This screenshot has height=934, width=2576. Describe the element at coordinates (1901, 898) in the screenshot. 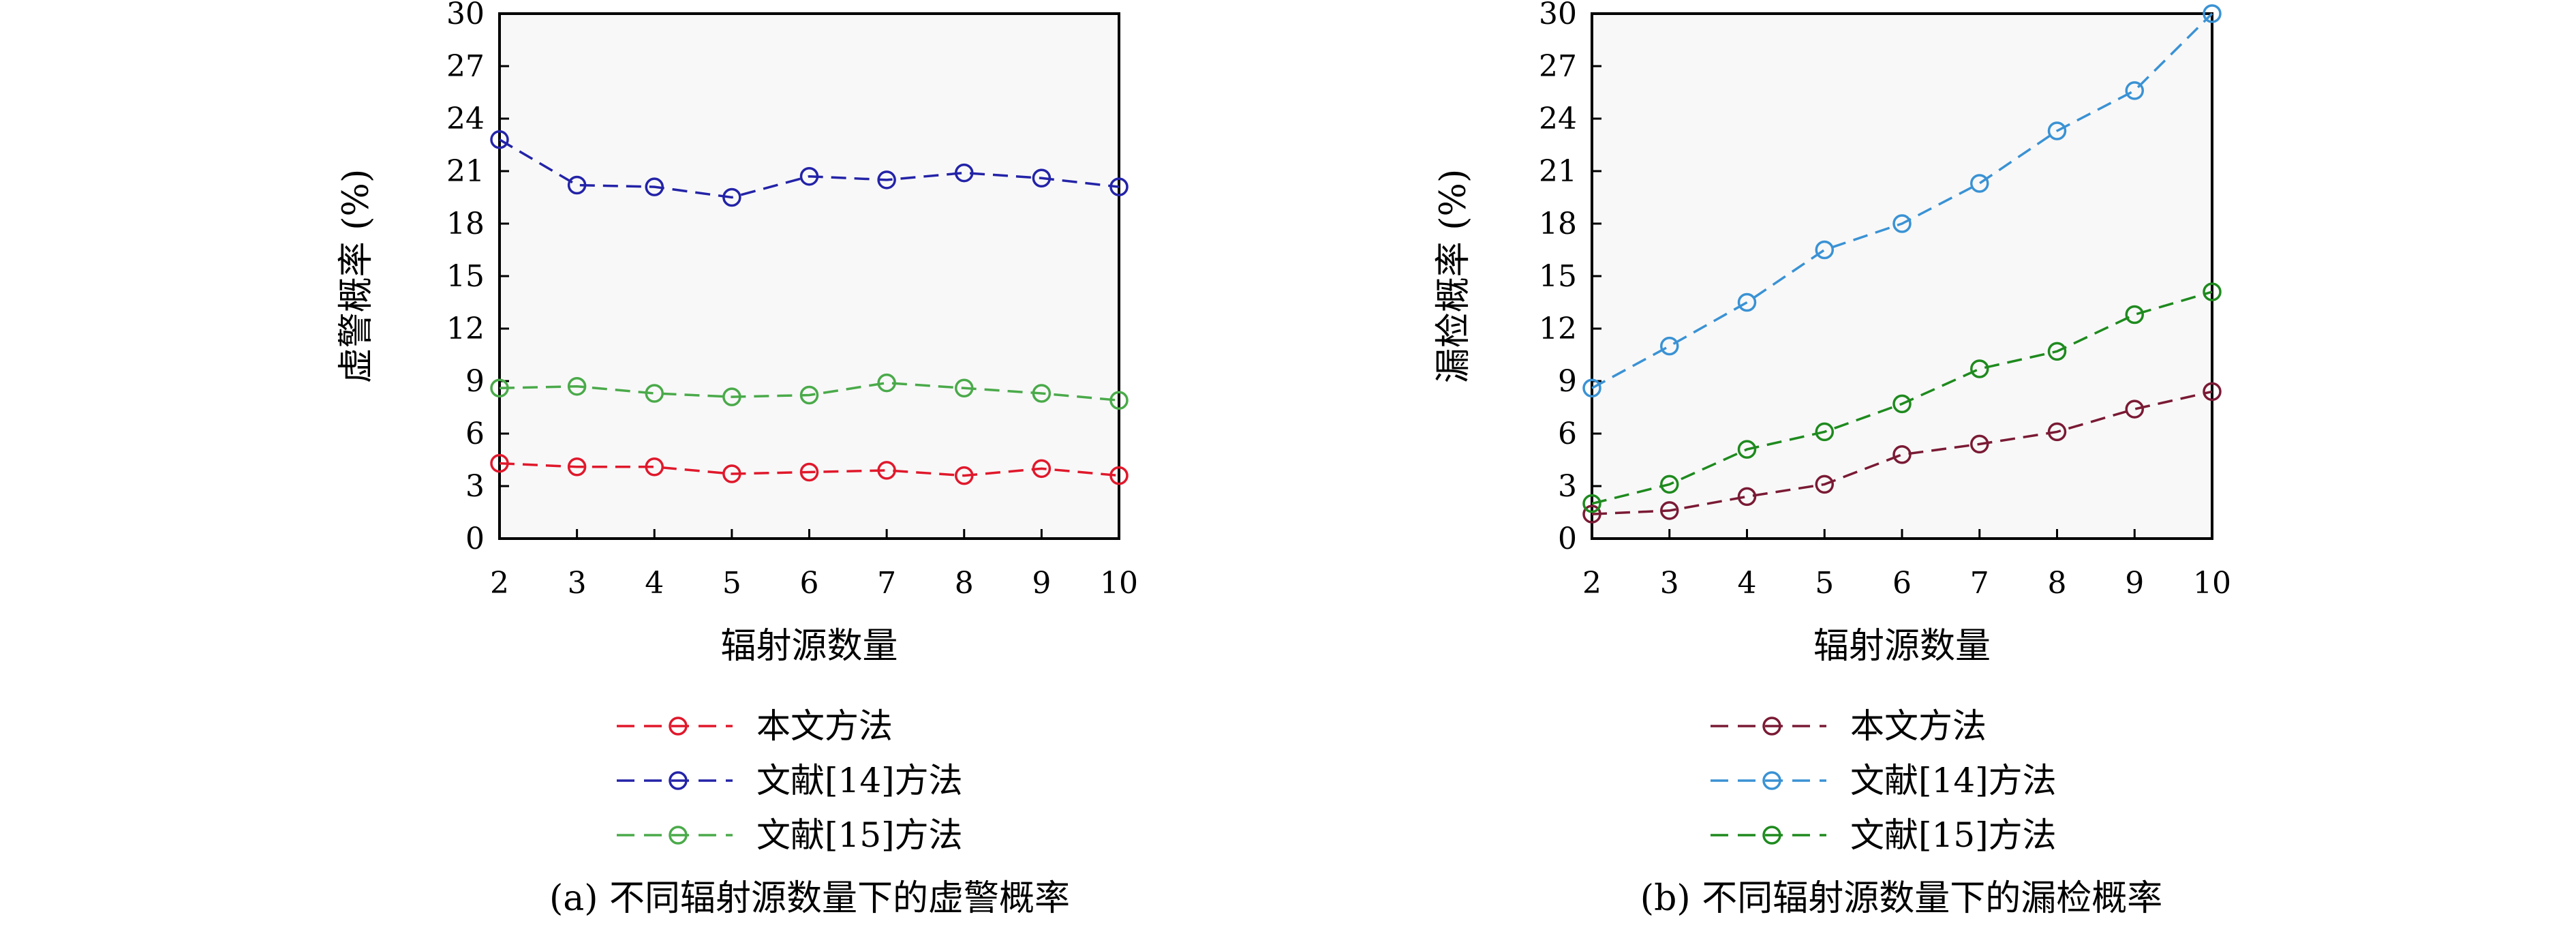

I see `figure-caption: (b) 不同辐射源数量下的漏检概率` at that location.